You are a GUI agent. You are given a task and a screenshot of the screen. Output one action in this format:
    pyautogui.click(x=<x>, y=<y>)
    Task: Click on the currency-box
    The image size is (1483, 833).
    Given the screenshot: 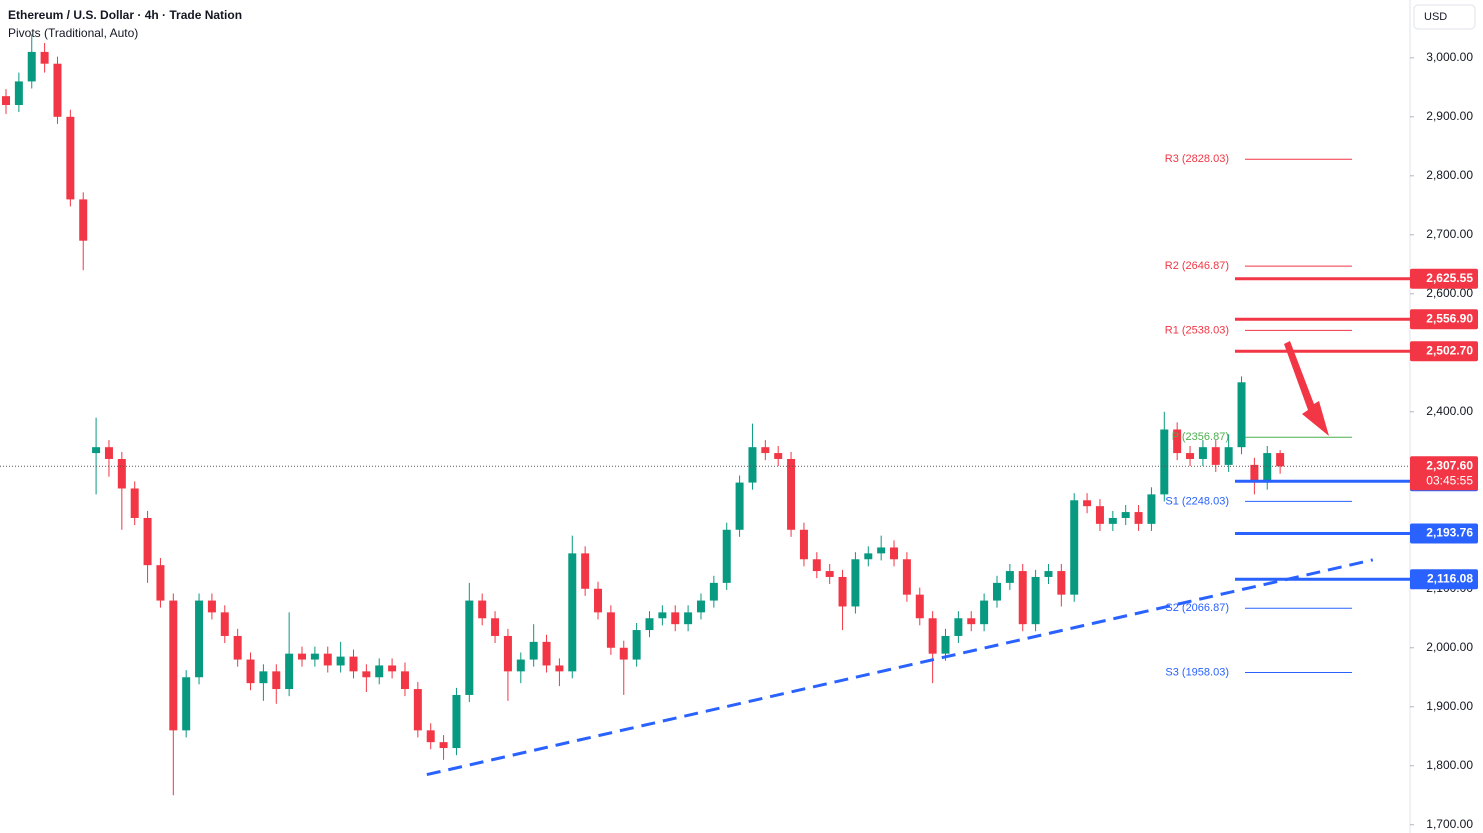 What is the action you would take?
    pyautogui.click(x=1444, y=17)
    